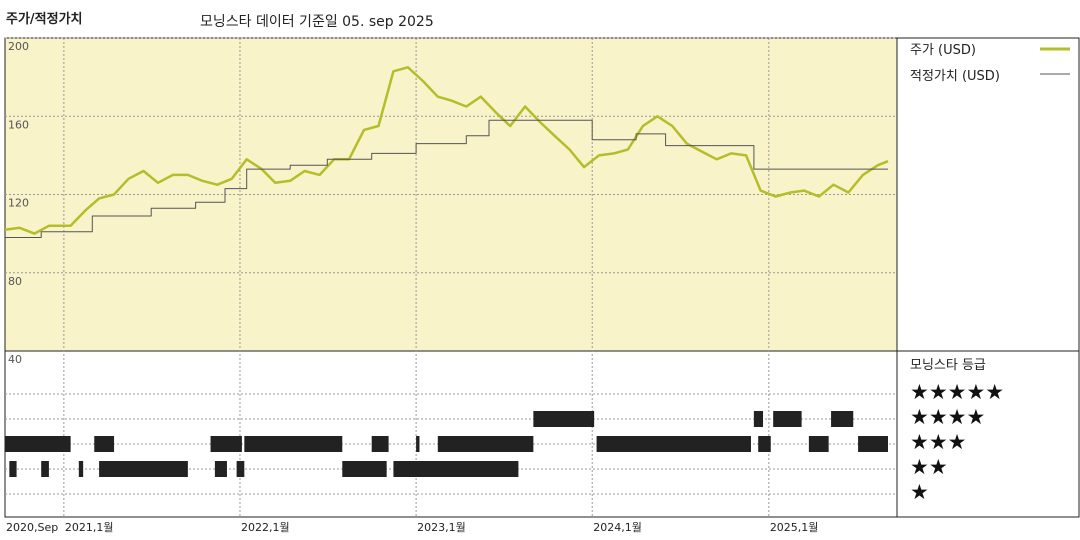  I want to click on legend-star-4: ★★★★, so click(947, 417).